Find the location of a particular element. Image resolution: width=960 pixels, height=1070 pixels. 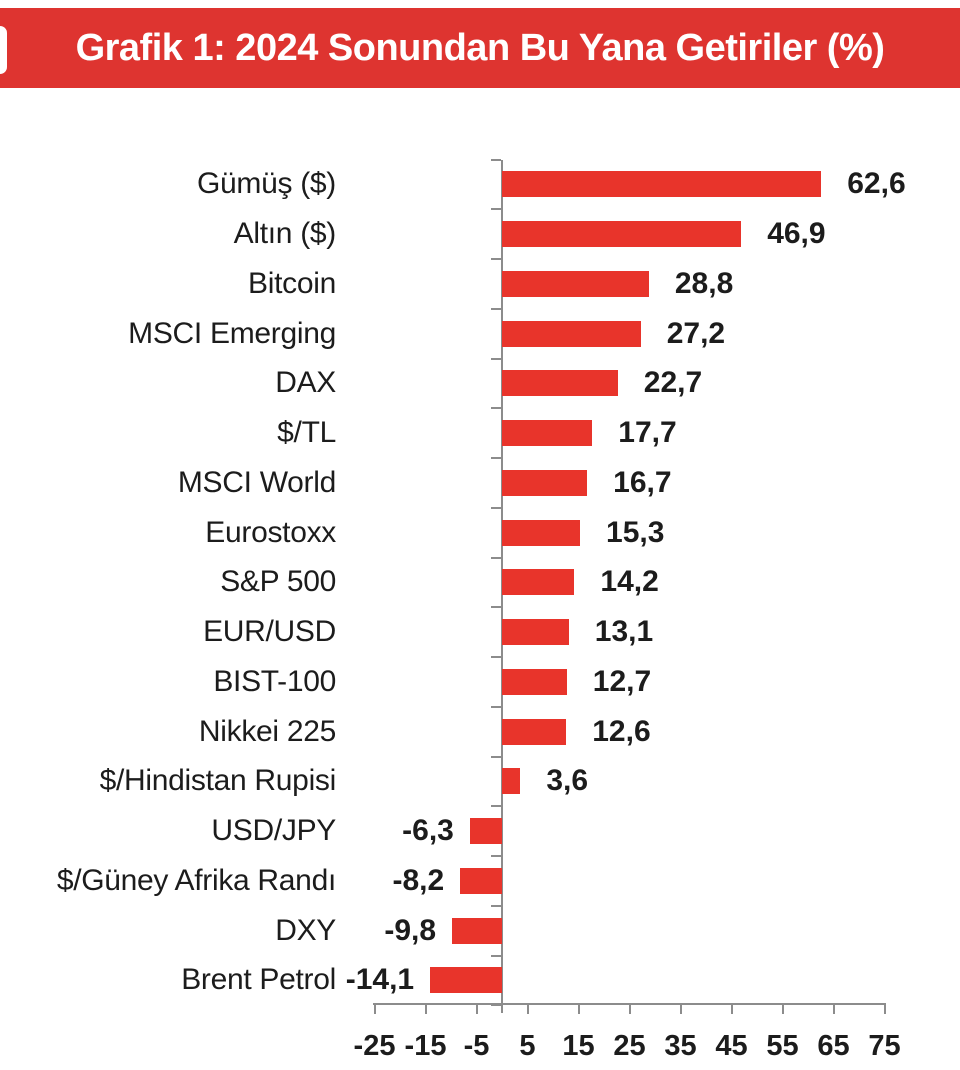

value-label: 12,6 is located at coordinates (621, 731).